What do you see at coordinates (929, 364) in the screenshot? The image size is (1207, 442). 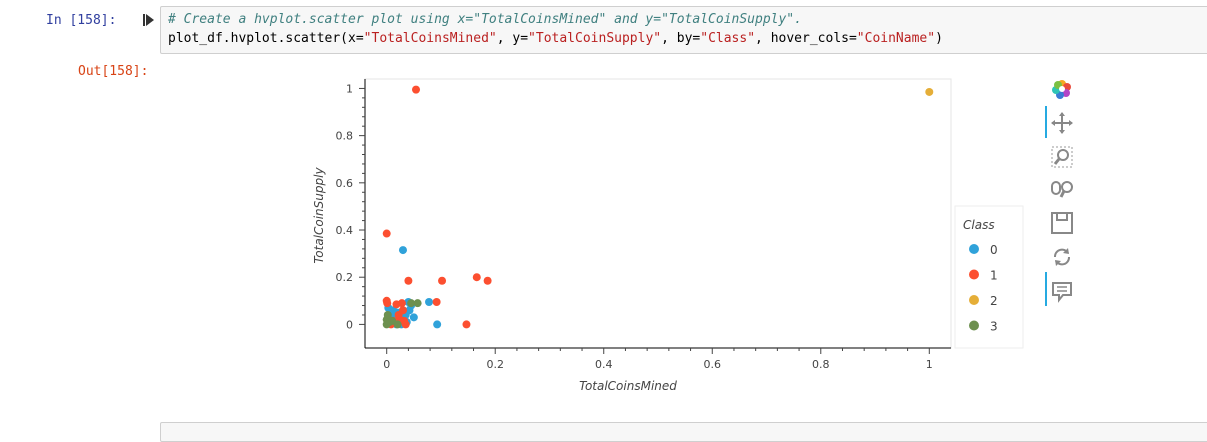 I see `x-tick-label: 1` at bounding box center [929, 364].